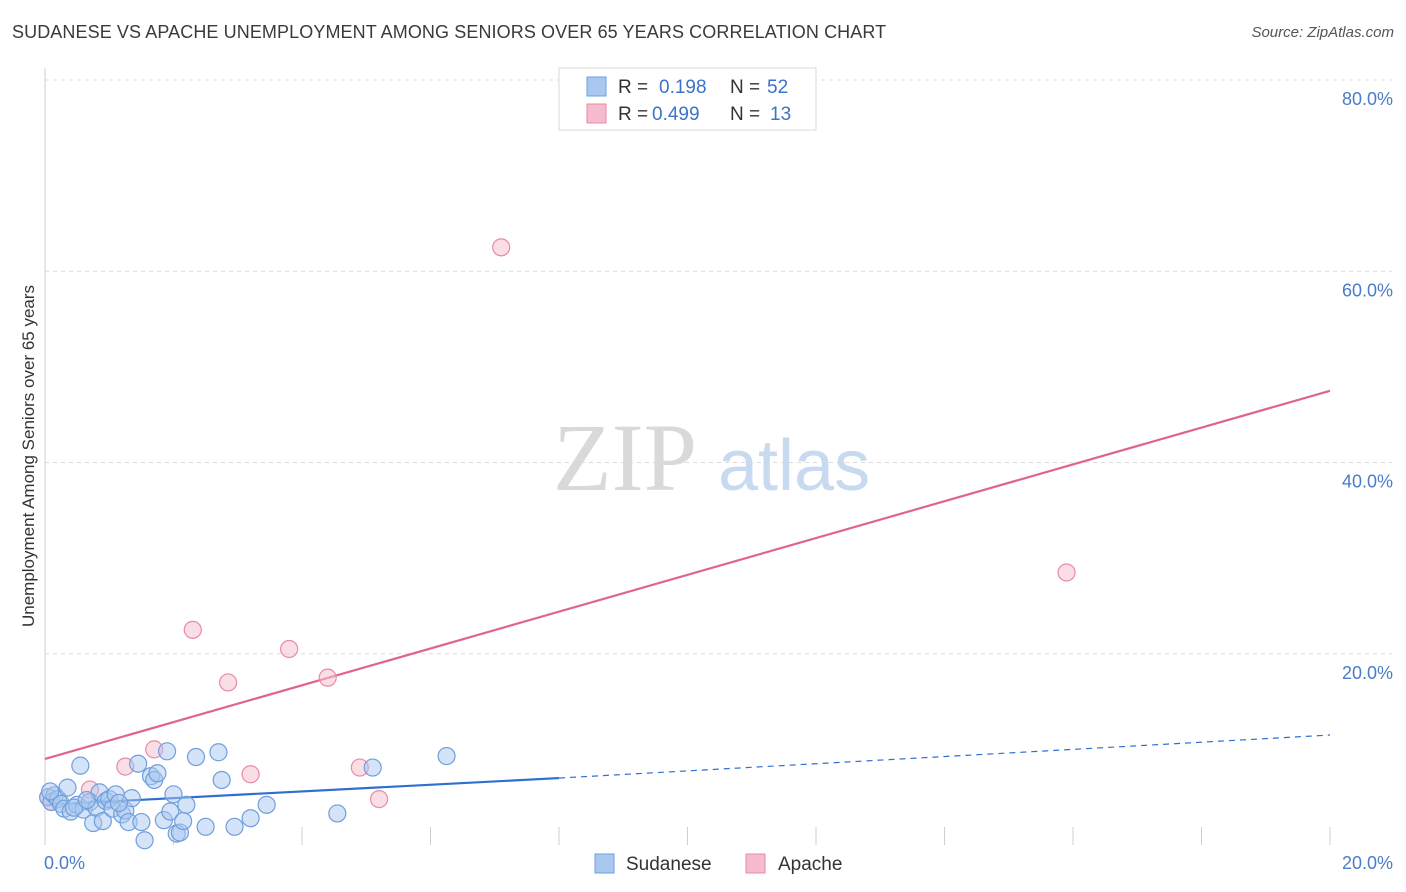  I want to click on bottom-legend-label-apache: Apache, so click(810, 864).